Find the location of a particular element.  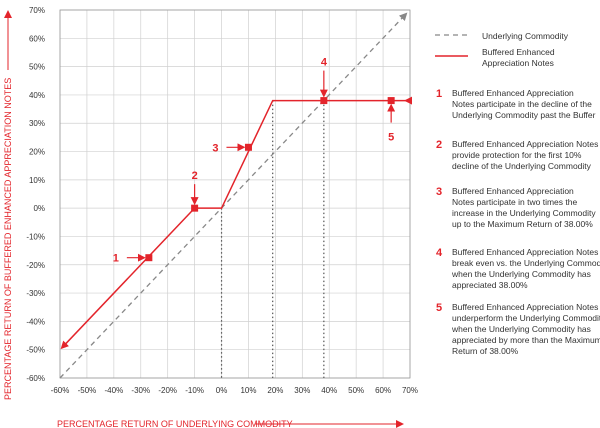

annotation-text: decline of the Underlying Commodity is located at coordinates (522, 166).